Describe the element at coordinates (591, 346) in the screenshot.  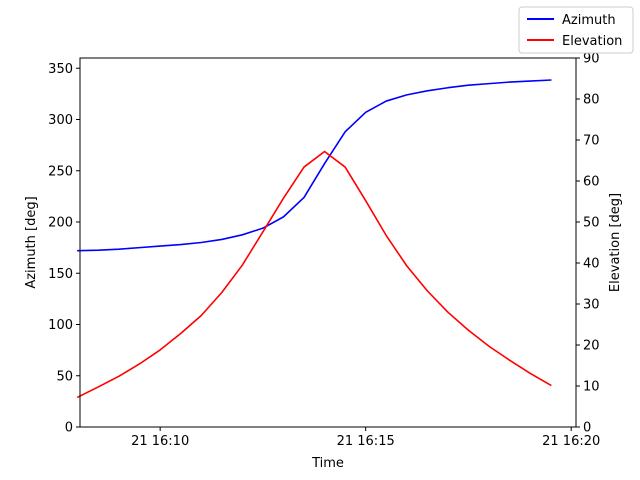
I see `y-right-tick-label: 20` at that location.